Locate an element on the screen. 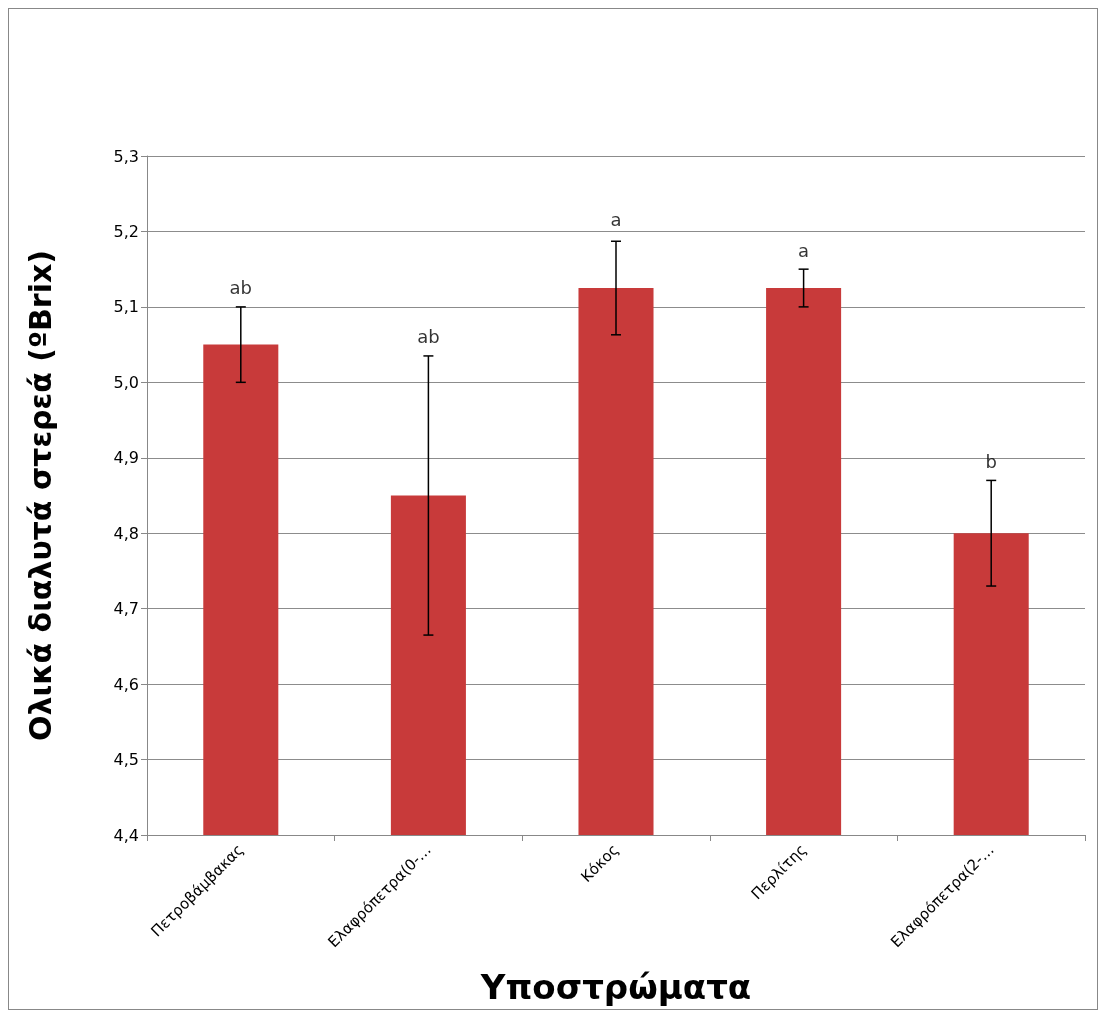 This screenshot has height=1018, width=1108. y-axis-title: Ολικά διαλυτά στερεά (ºBrix) is located at coordinates (40, 495).